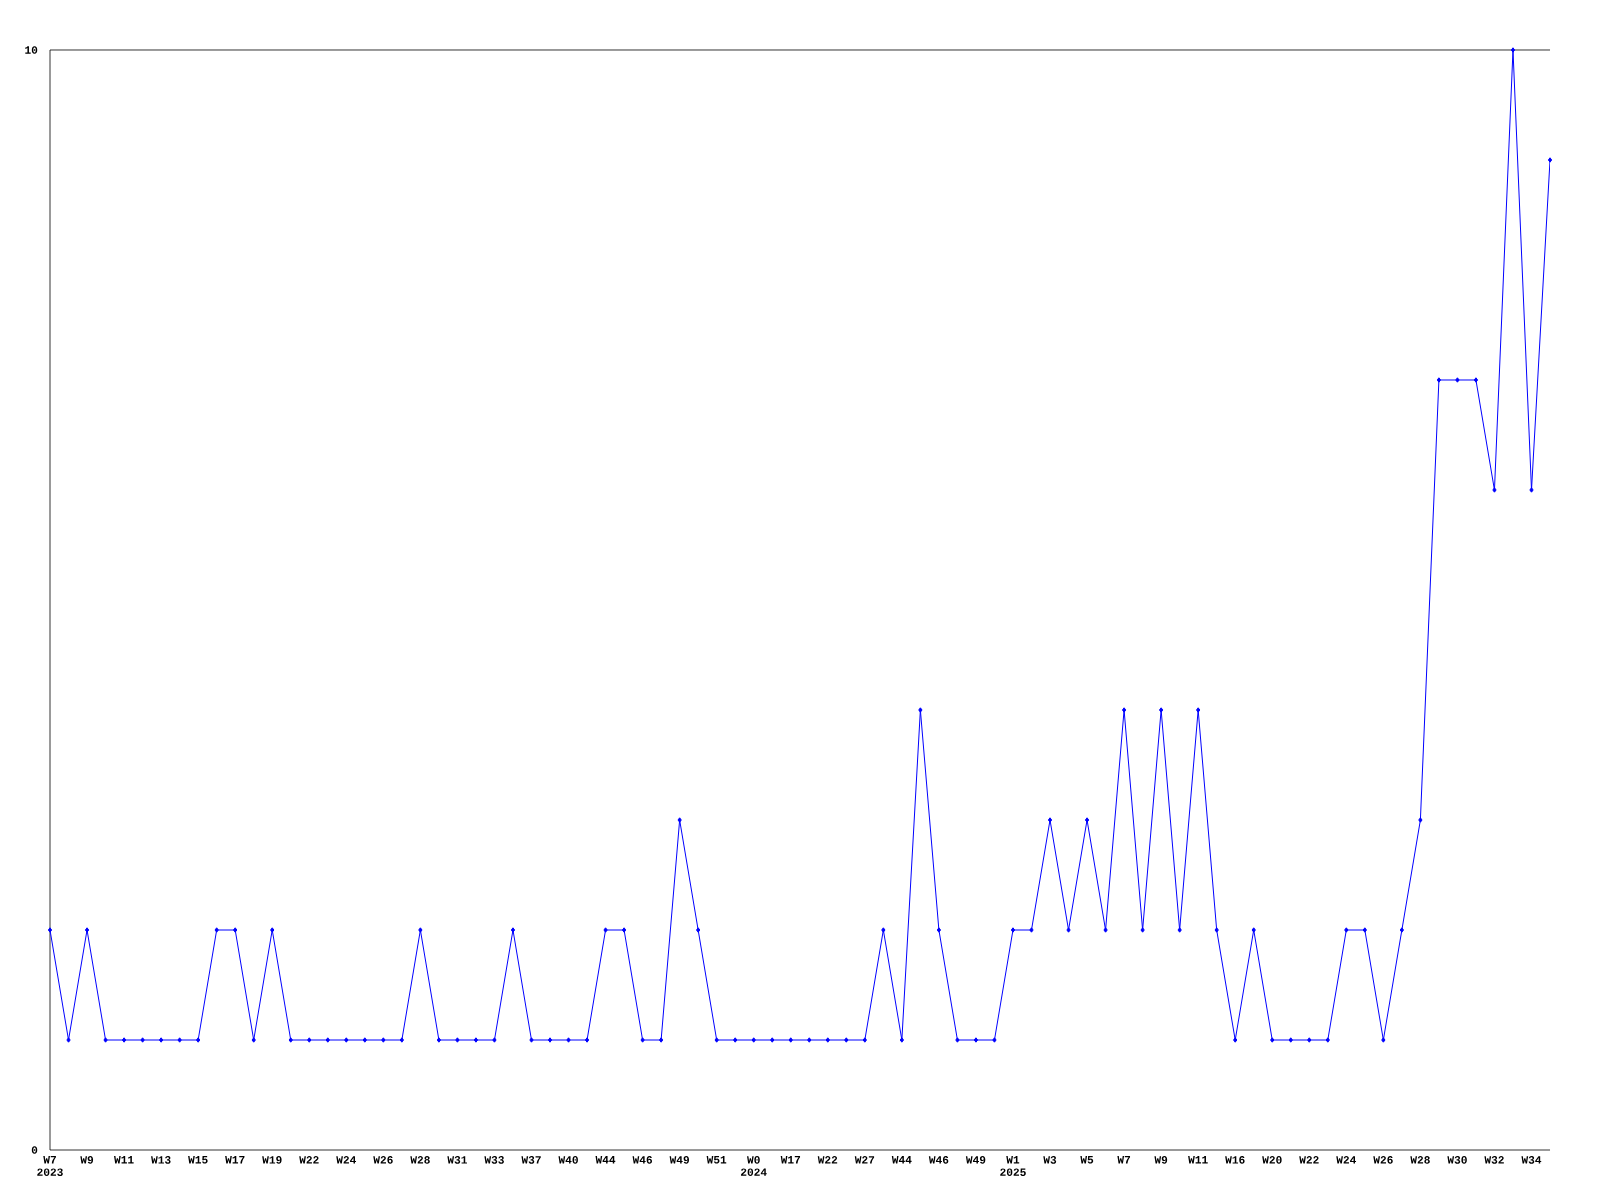  Describe the element at coordinates (198, 1160) in the screenshot. I see `x-tick-label: W15` at that location.